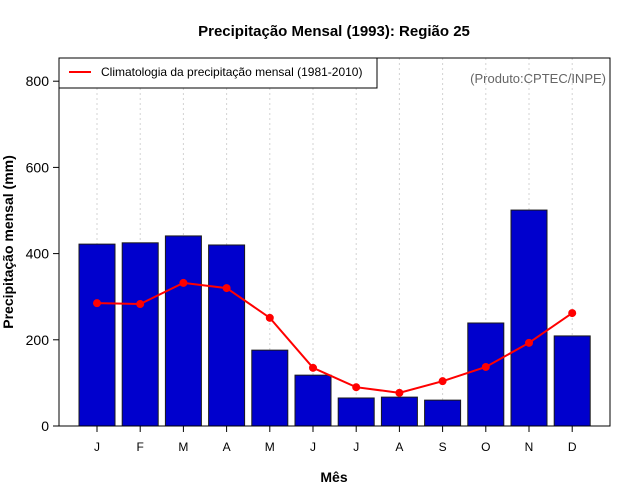 The width and height of the screenshot is (640, 500). What do you see at coordinates (38, 340) in the screenshot?
I see `y-tick-label: 200` at bounding box center [38, 340].